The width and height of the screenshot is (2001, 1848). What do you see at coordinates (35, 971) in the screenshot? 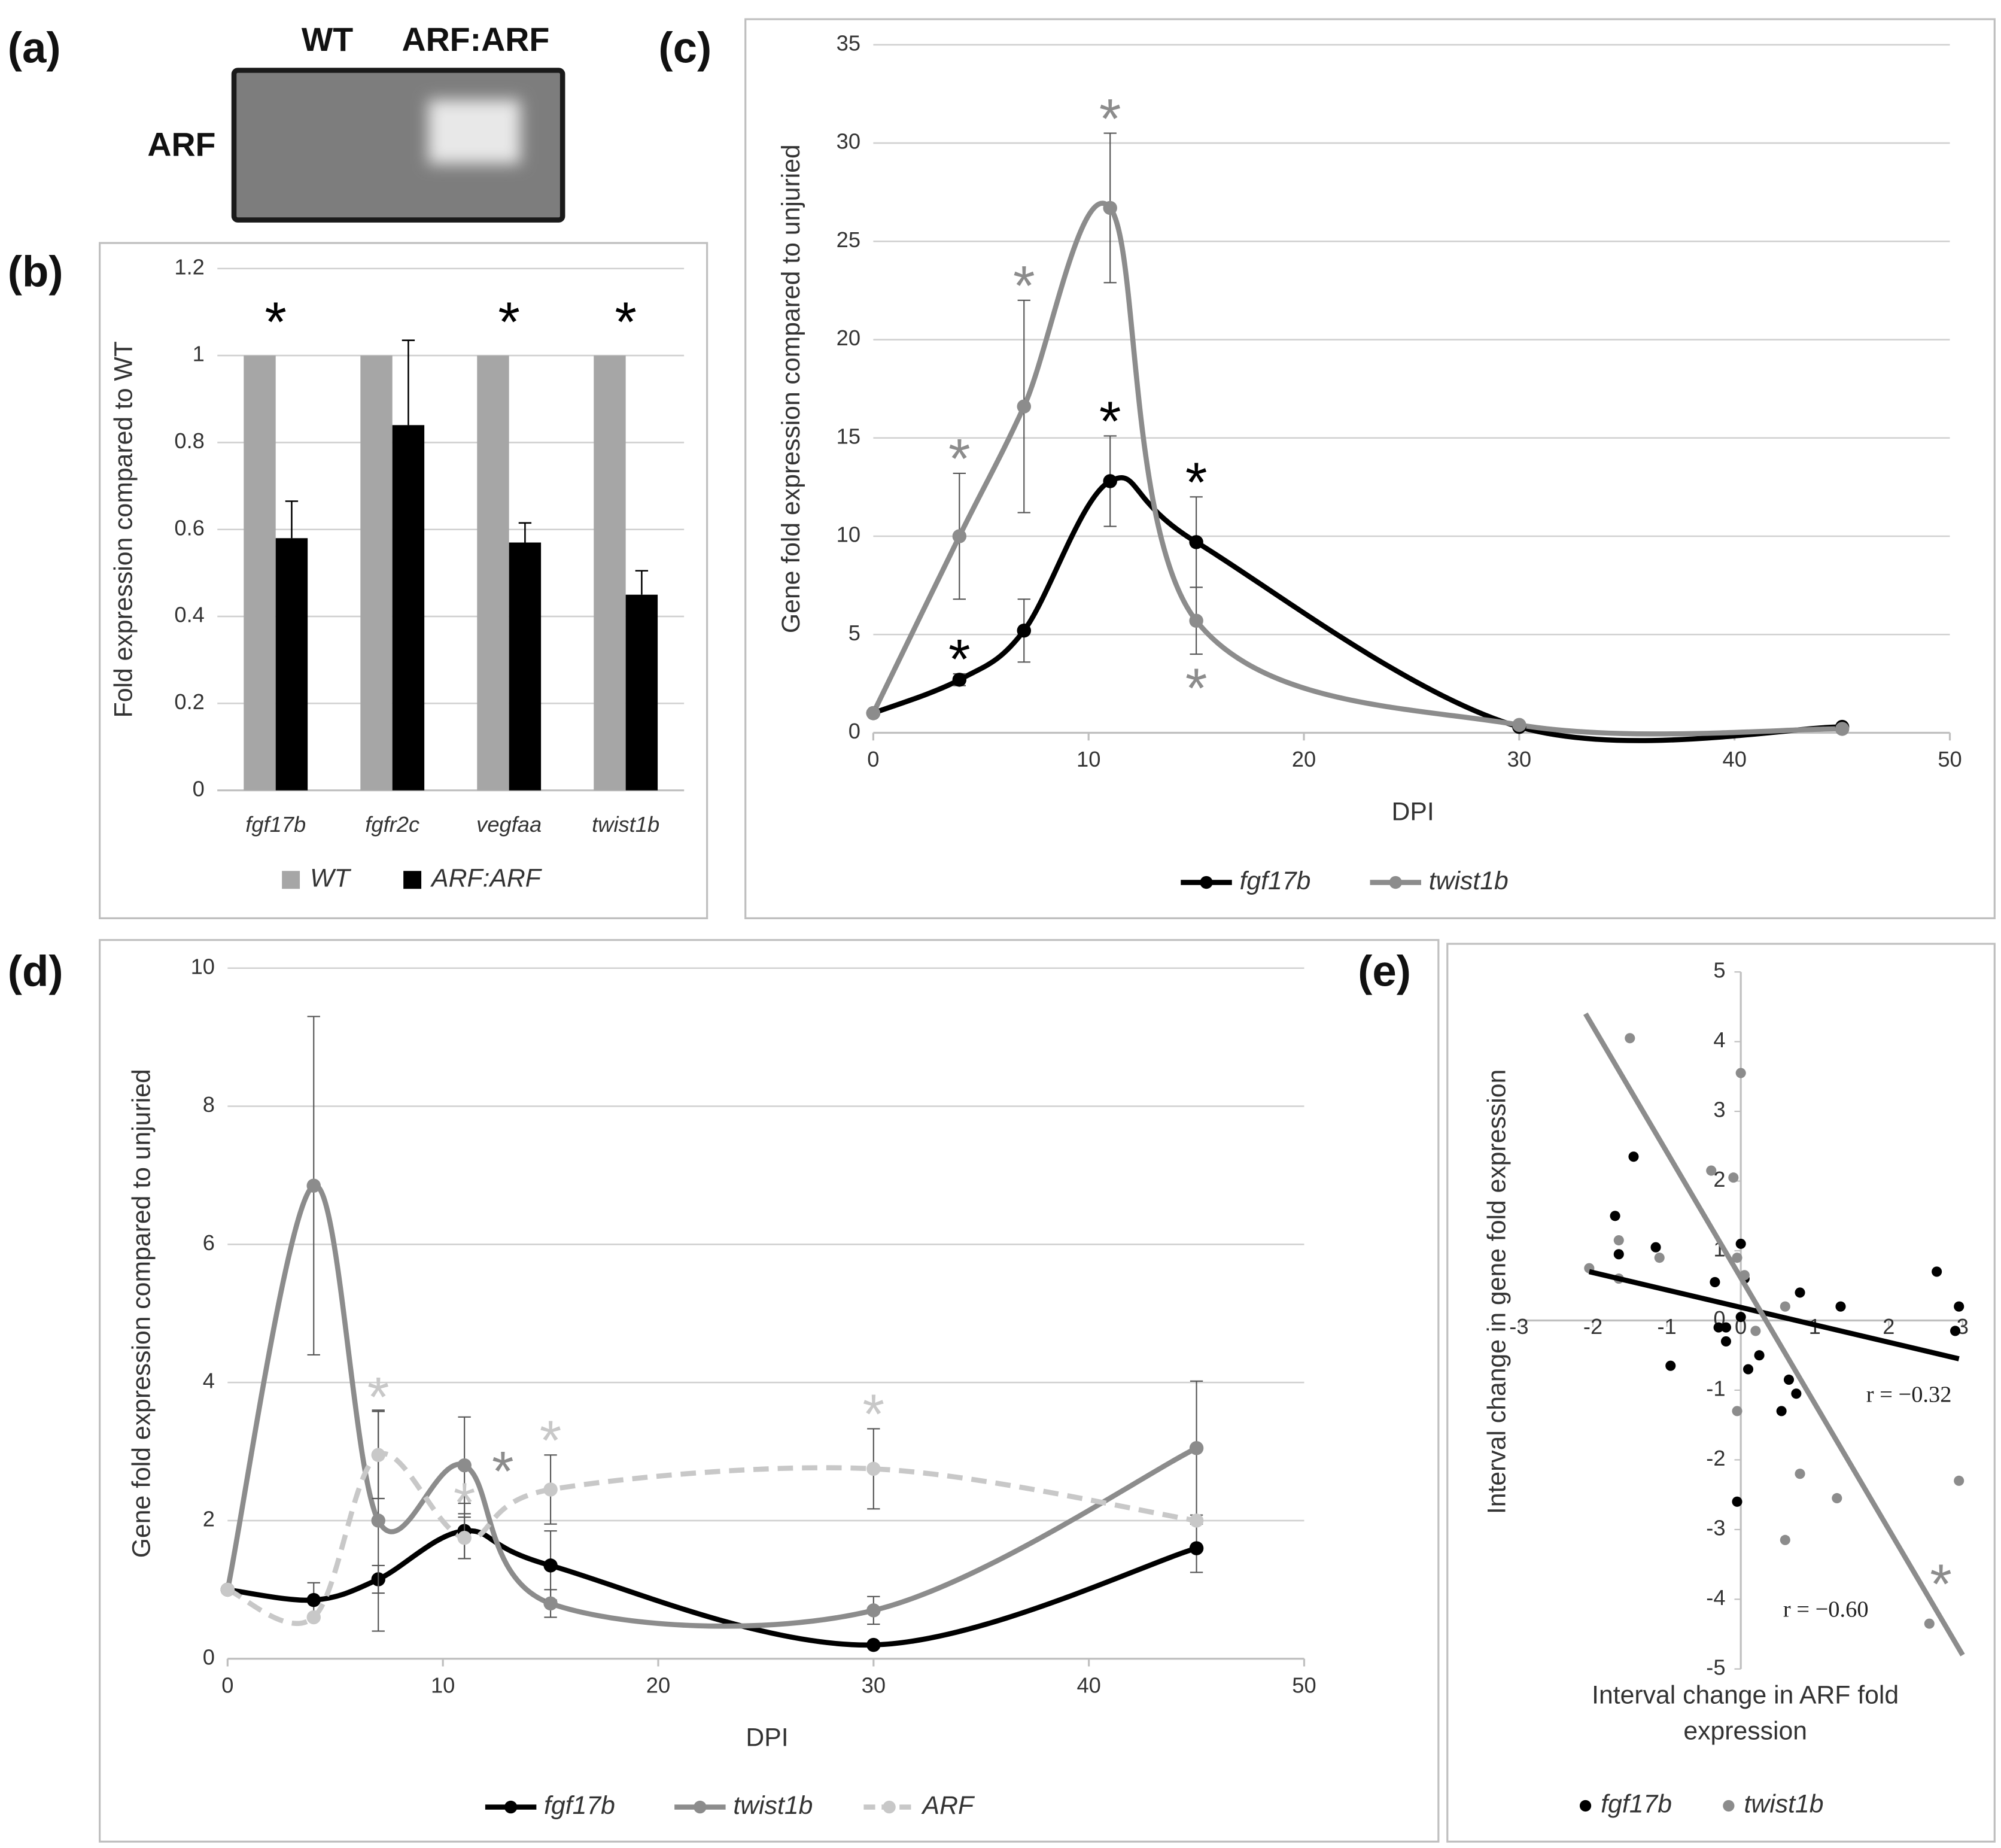
I see `panel-label: (d)` at bounding box center [35, 971].